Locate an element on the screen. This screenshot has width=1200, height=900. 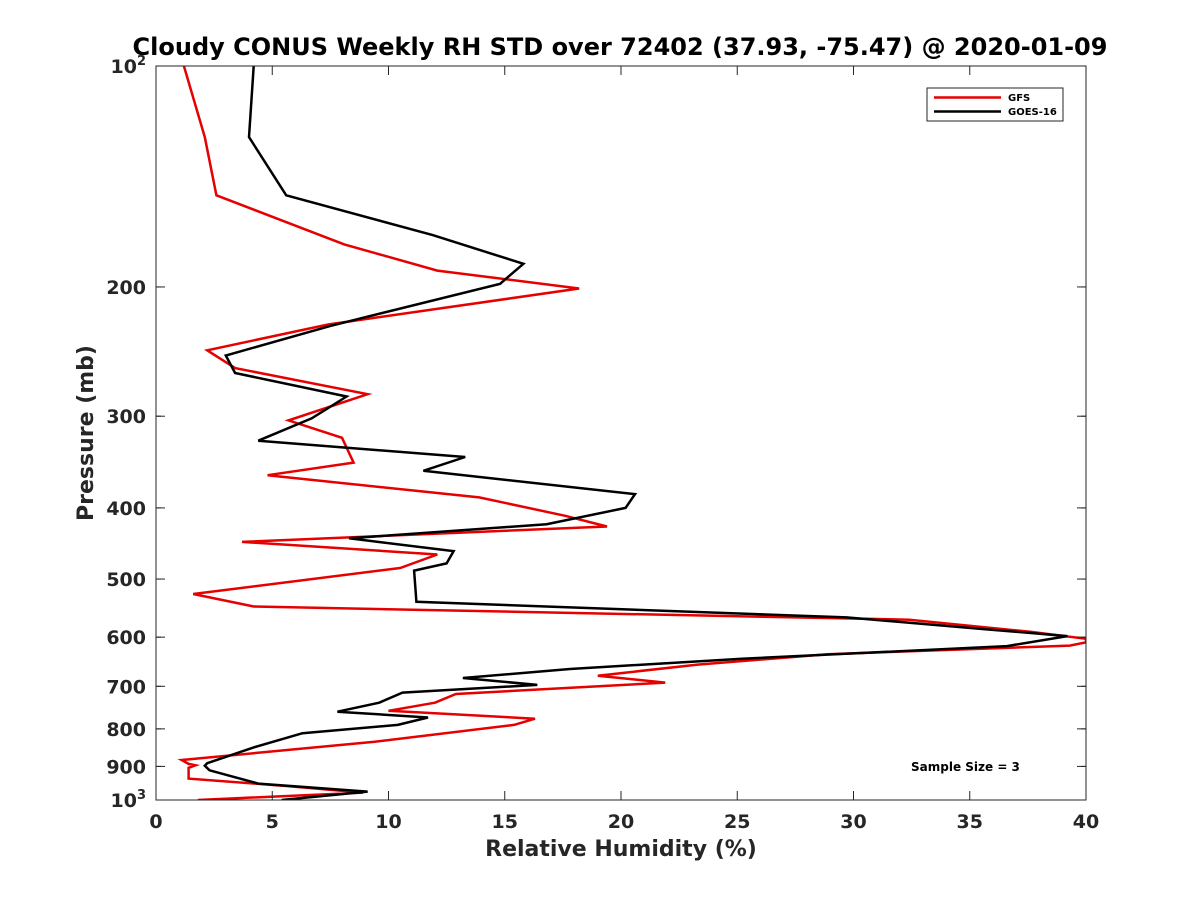
y-tick-label: 200 is located at coordinates (126, 288).